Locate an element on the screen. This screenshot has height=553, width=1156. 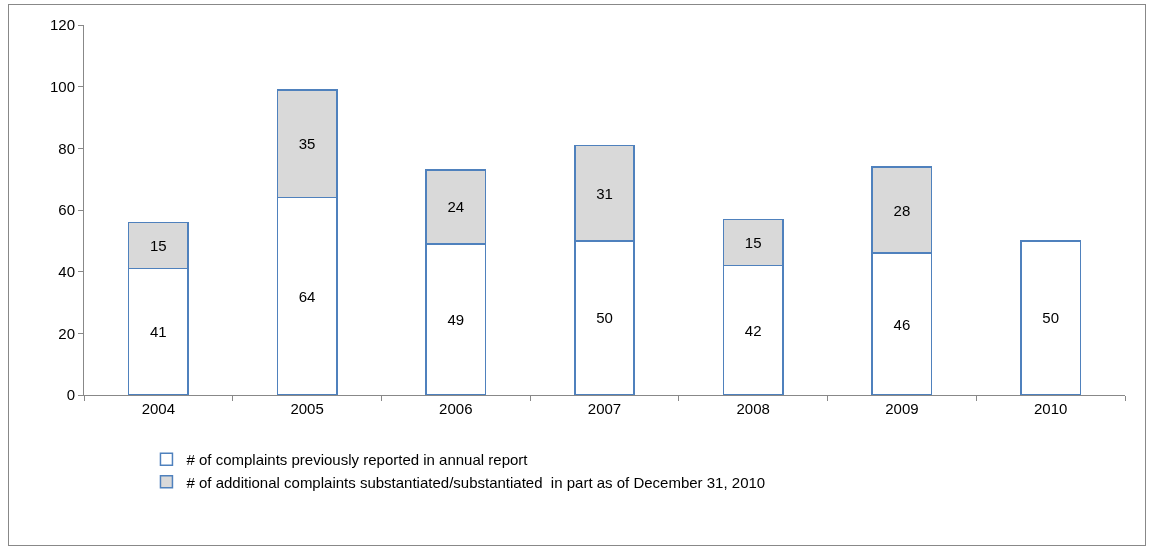
data-label: 46 is located at coordinates (902, 324).